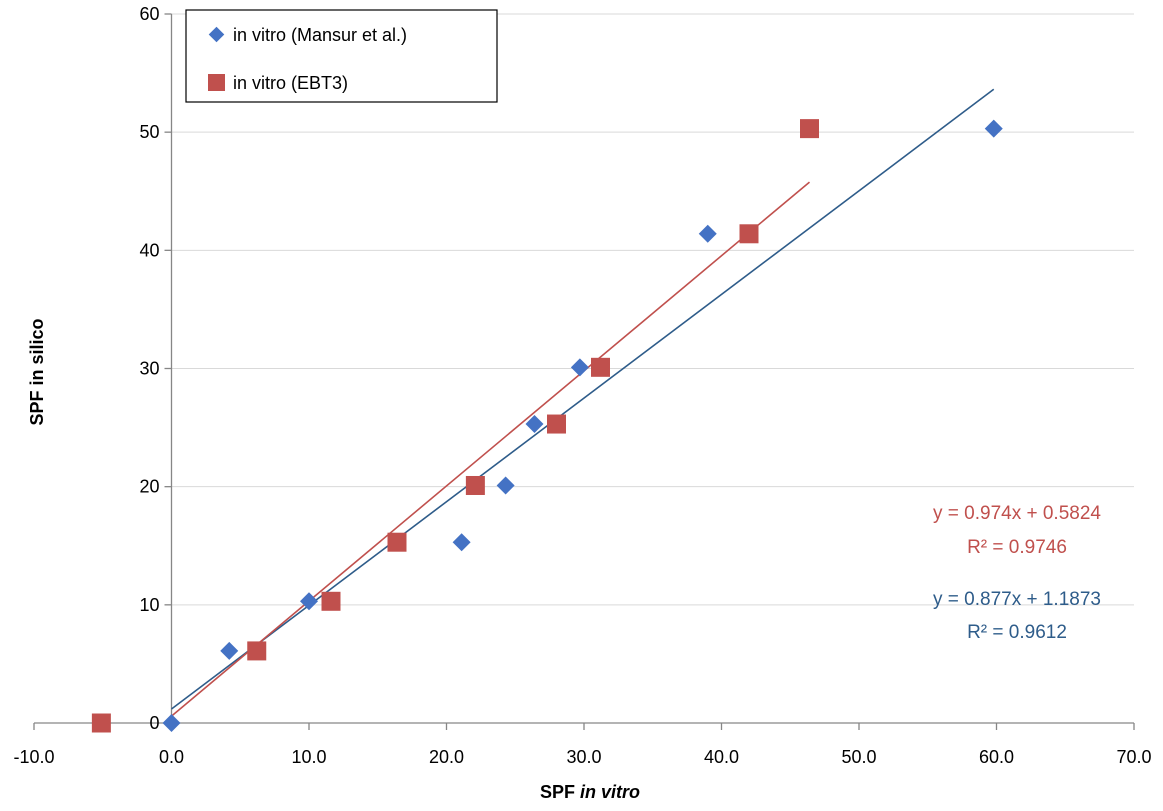 Image resolution: width=1163 pixels, height=811 pixels. What do you see at coordinates (996, 757) in the screenshot?
I see `x-tick-label: 60.0` at bounding box center [996, 757].